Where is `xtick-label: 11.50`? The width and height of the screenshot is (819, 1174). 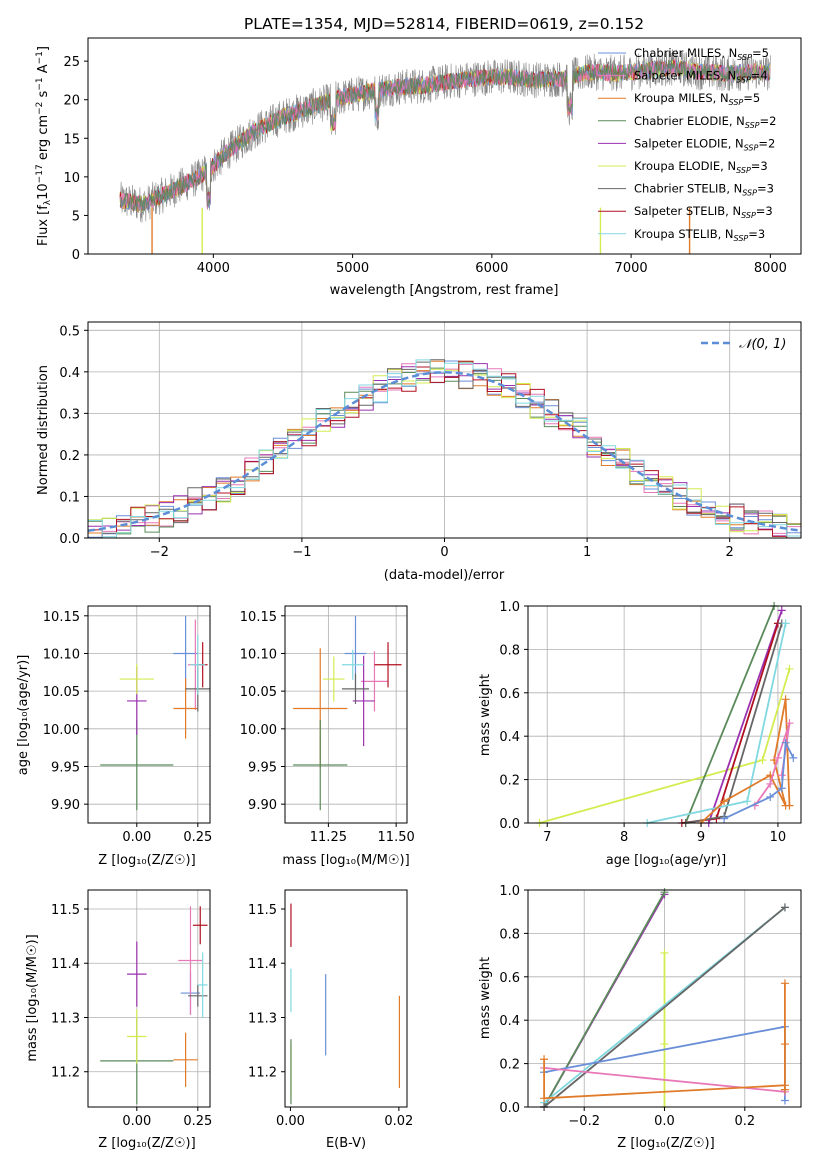
xtick-label: 11.50 is located at coordinates (396, 837).